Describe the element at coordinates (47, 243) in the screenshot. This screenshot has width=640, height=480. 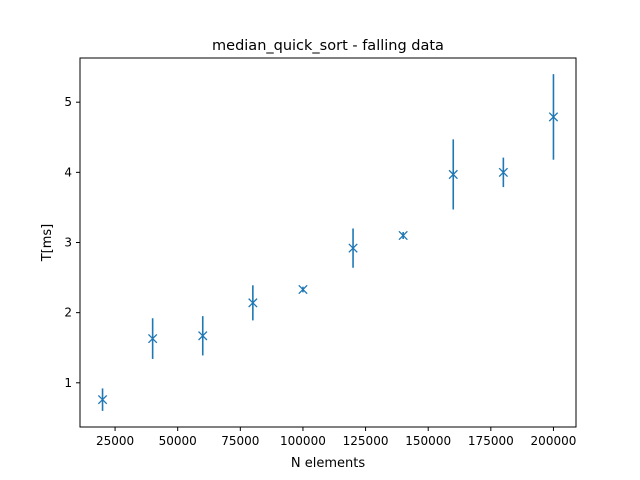
I see `y-axis-label: T[ms]` at that location.